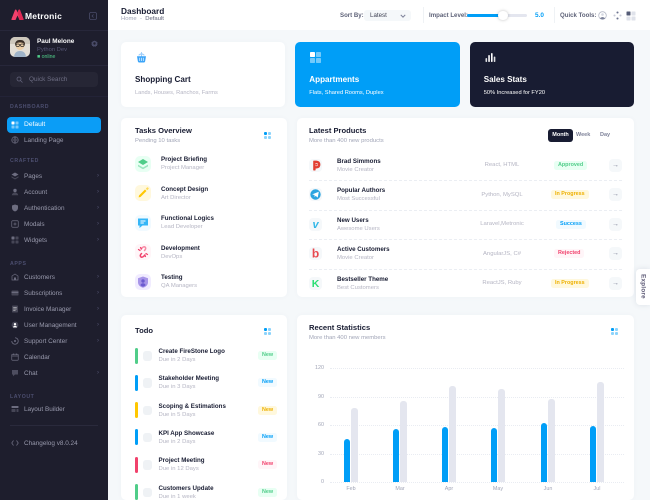 The image size is (650, 500). I want to click on svg-text: b, so click(315, 253).